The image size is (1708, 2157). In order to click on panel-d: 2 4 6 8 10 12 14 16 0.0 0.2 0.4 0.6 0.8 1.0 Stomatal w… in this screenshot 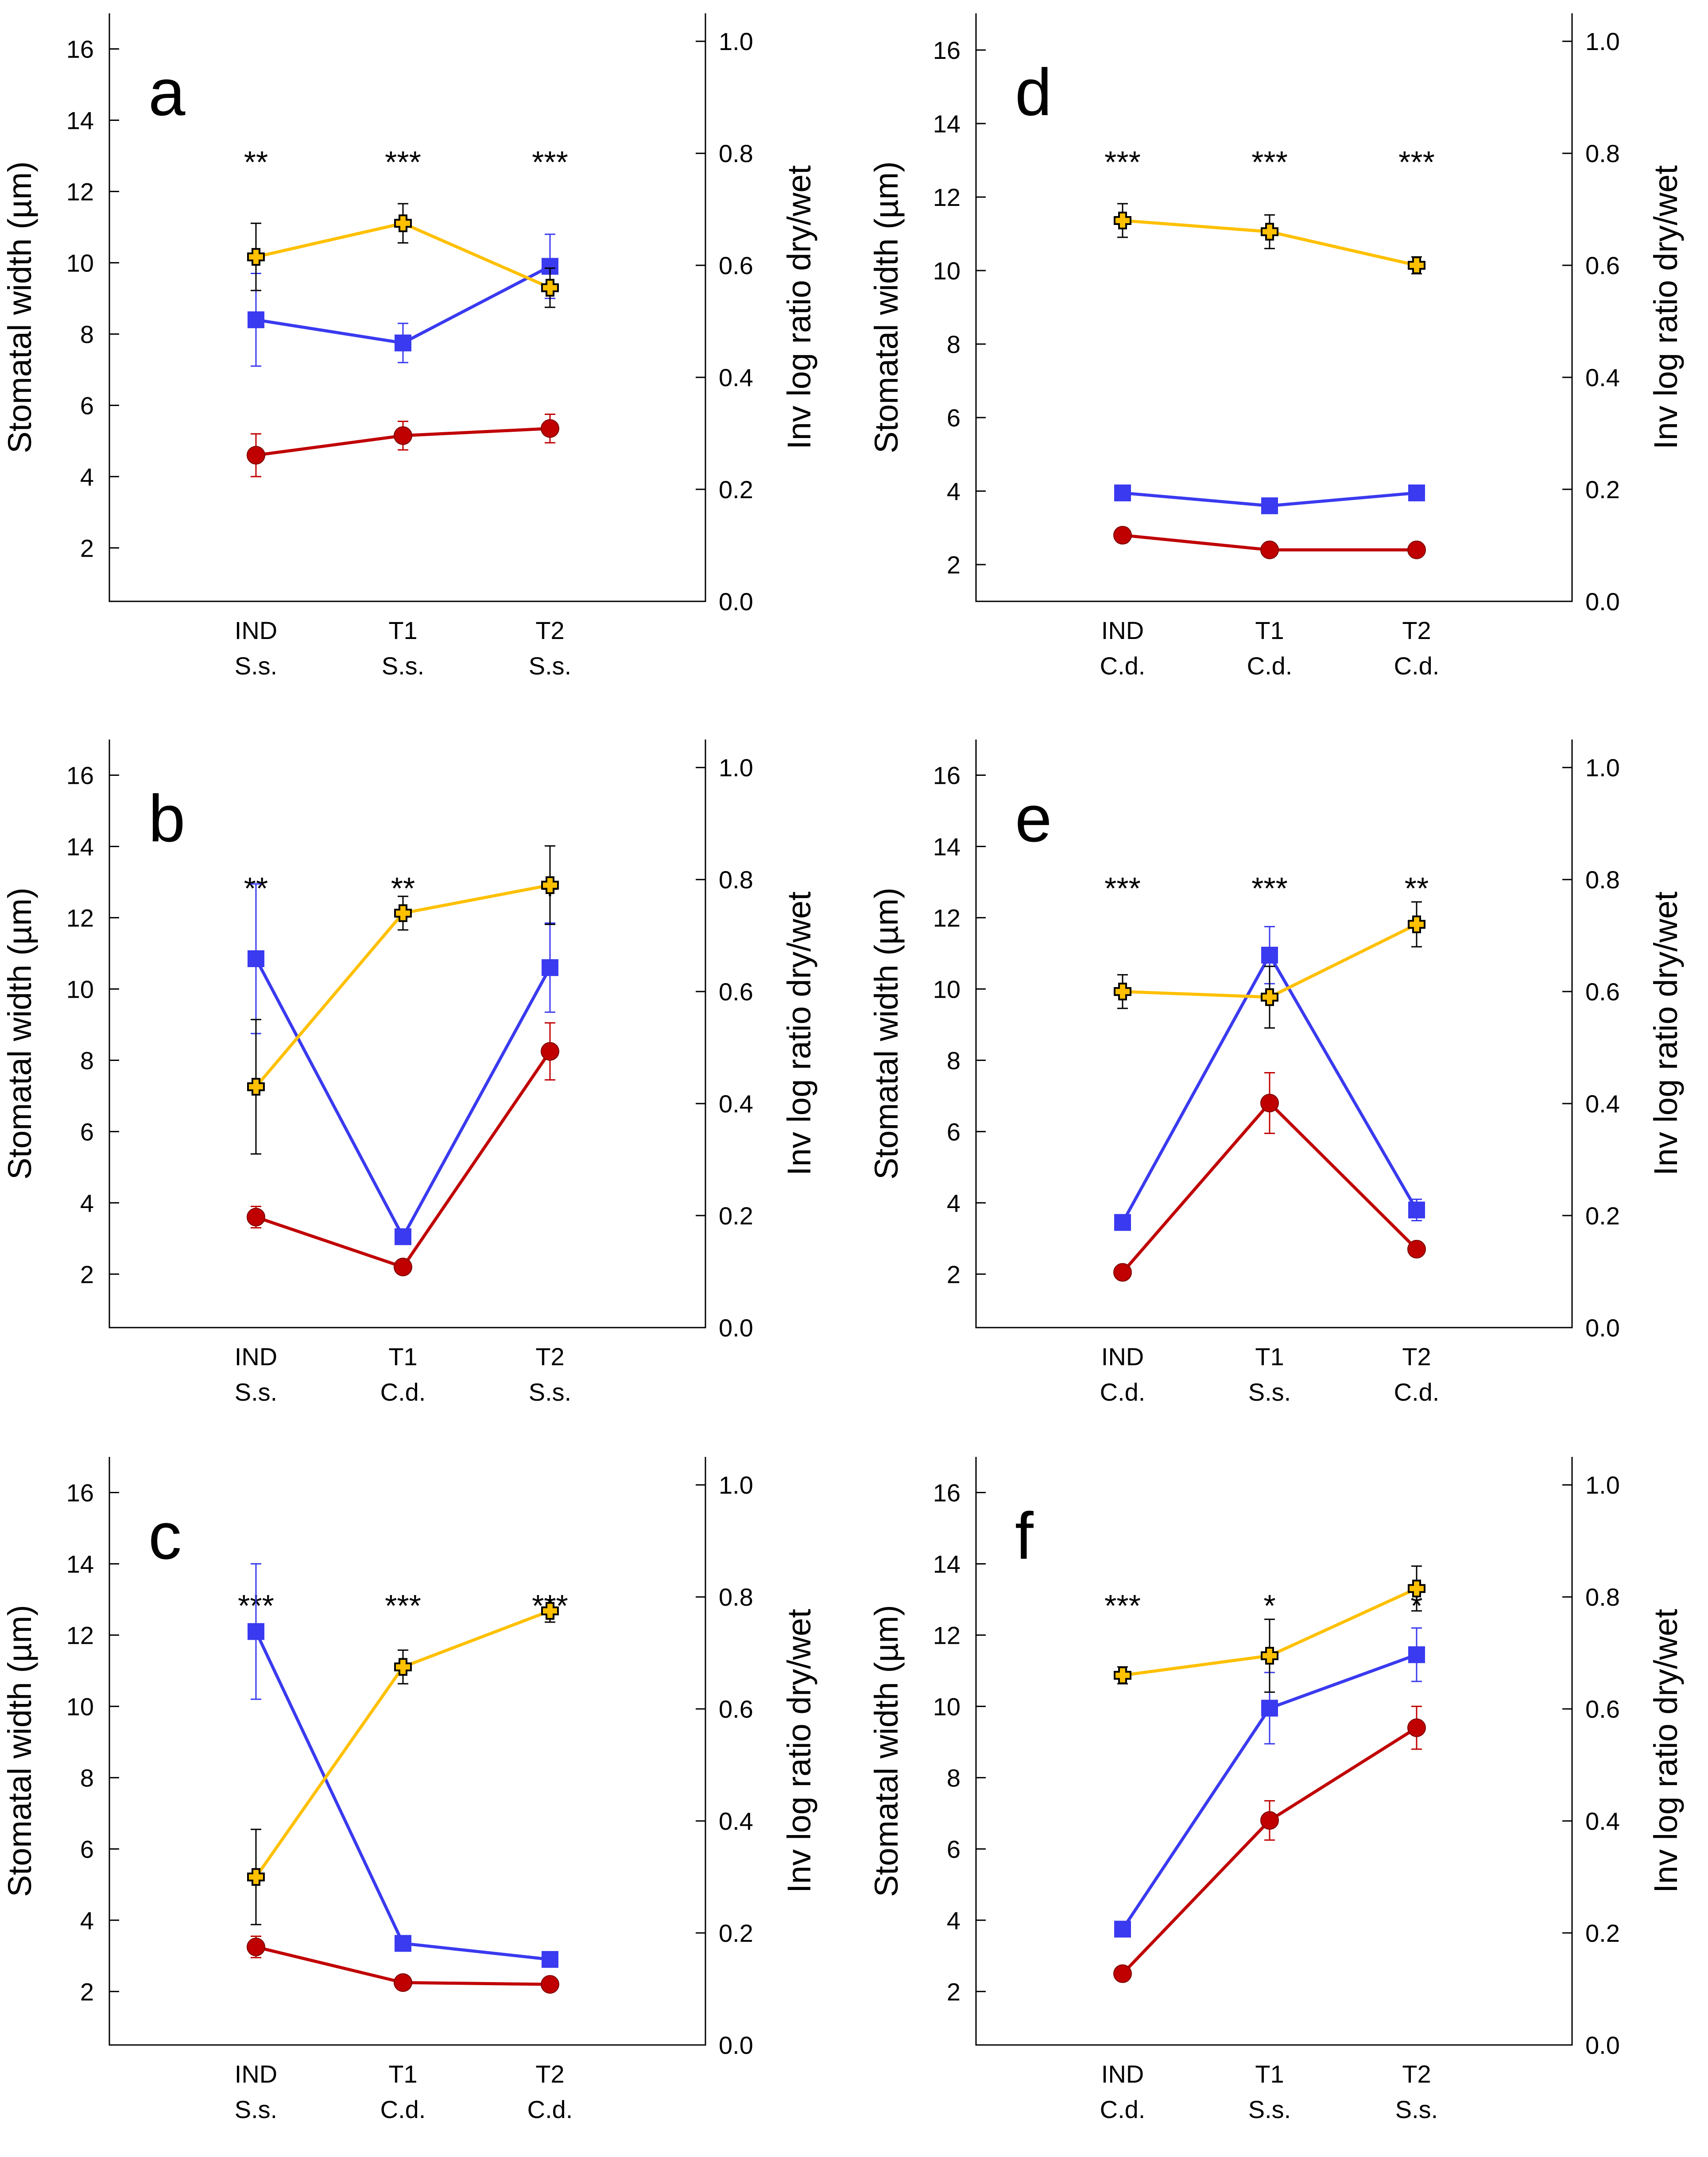, I will do `click(1276, 347)`.